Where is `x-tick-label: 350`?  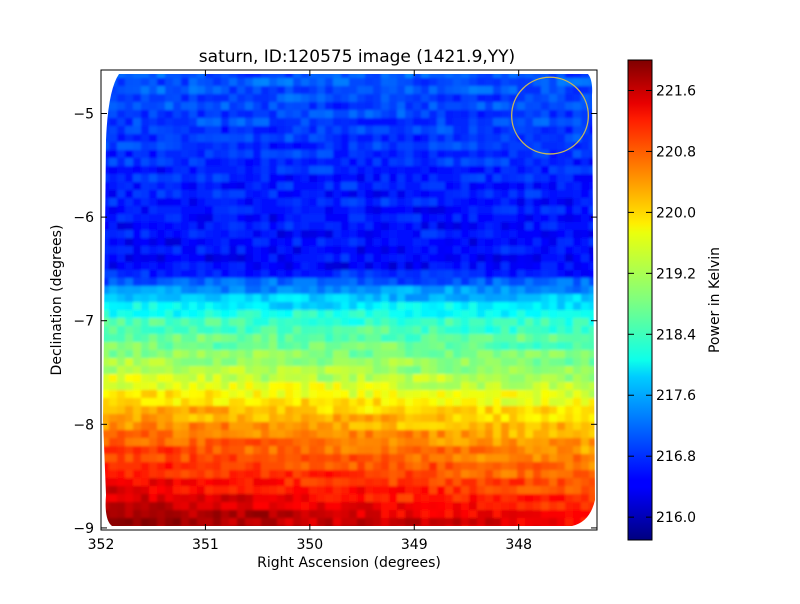 x-tick-label: 350 is located at coordinates (309, 545).